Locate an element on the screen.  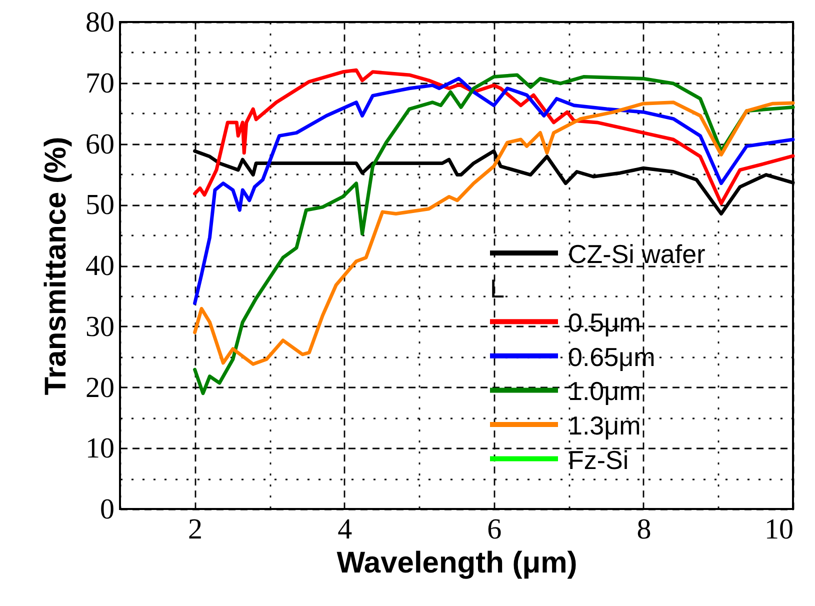
y-tick-label: 40 is located at coordinates (100, 266).